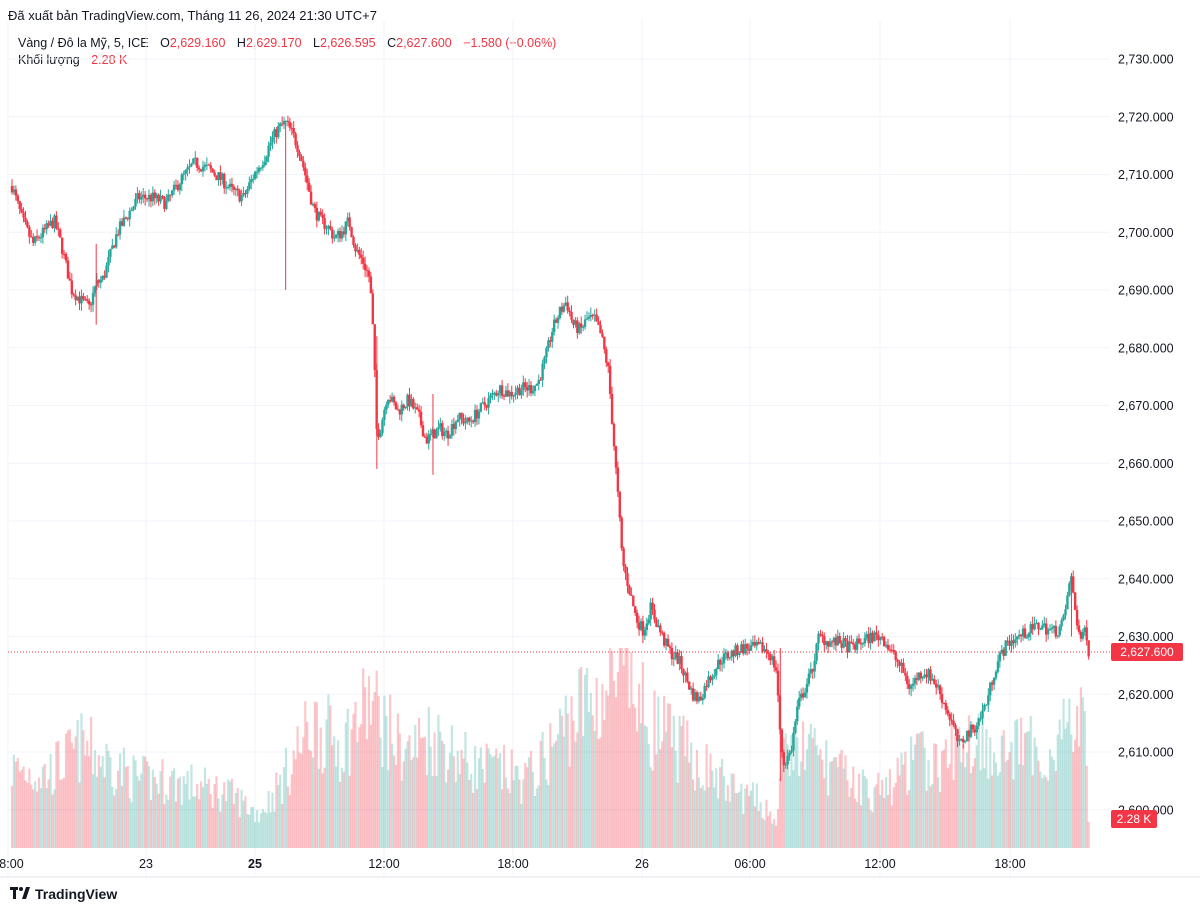 This screenshot has width=1200, height=913. I want to click on volume-label: Khối lượng, so click(49, 60).